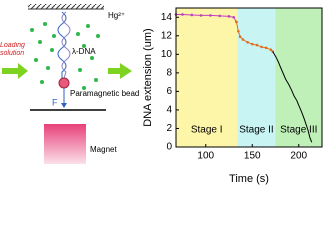  What do you see at coordinates (104, 93) in the screenshot?
I see `bead-label: Paramagnetic bead` at bounding box center [104, 93].